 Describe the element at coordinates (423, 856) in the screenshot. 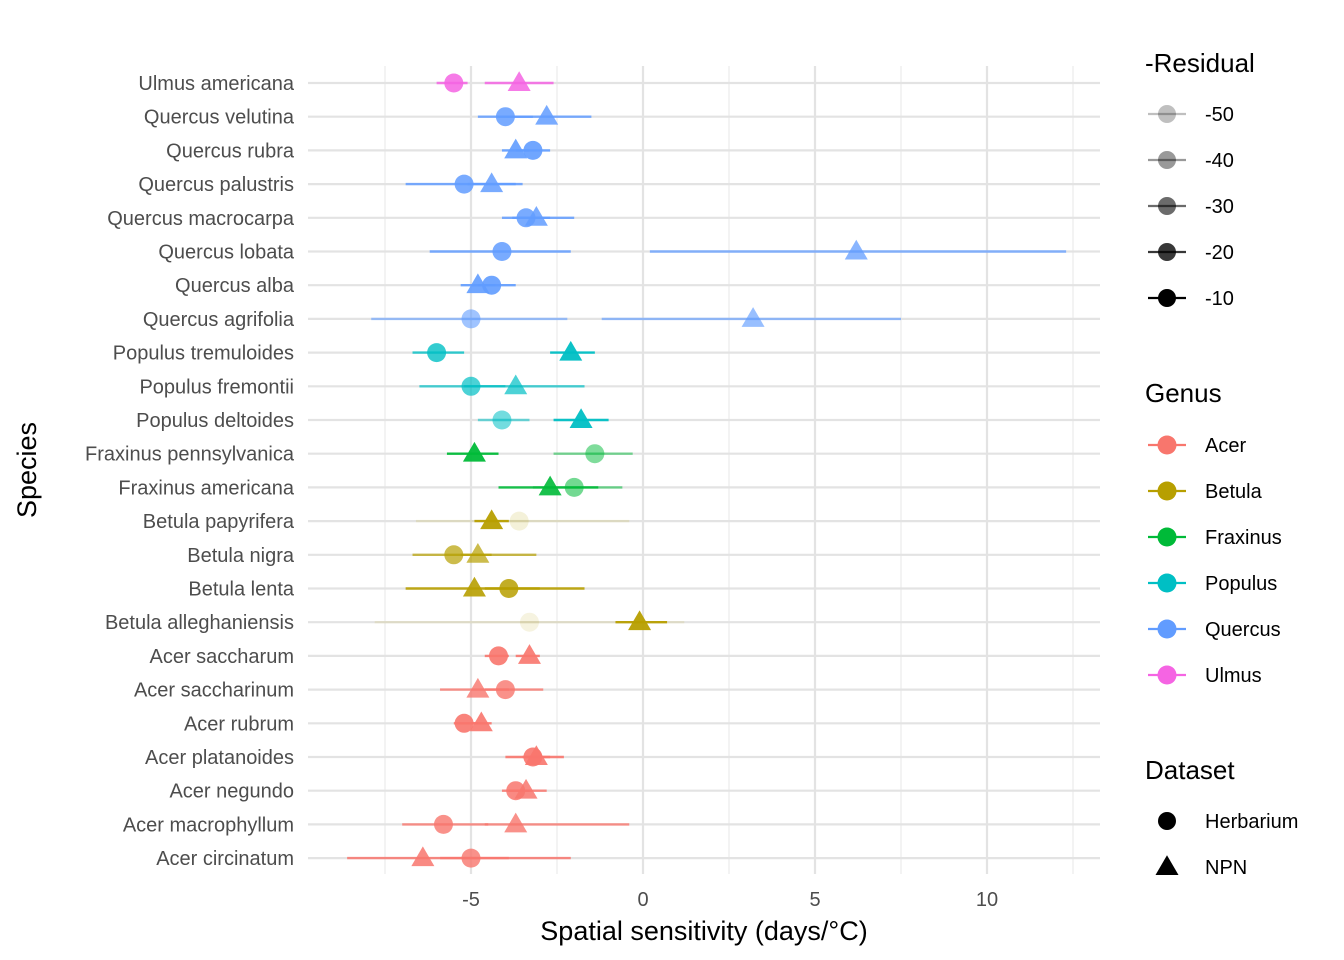

I see `point-acer-circinatum-npn` at that location.